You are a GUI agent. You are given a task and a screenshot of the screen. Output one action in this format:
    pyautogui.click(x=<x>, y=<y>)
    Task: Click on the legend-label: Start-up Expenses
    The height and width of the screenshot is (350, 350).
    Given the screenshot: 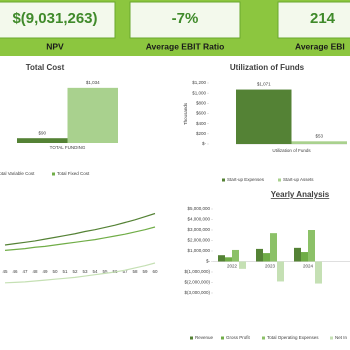 What is the action you would take?
    pyautogui.click(x=246, y=179)
    